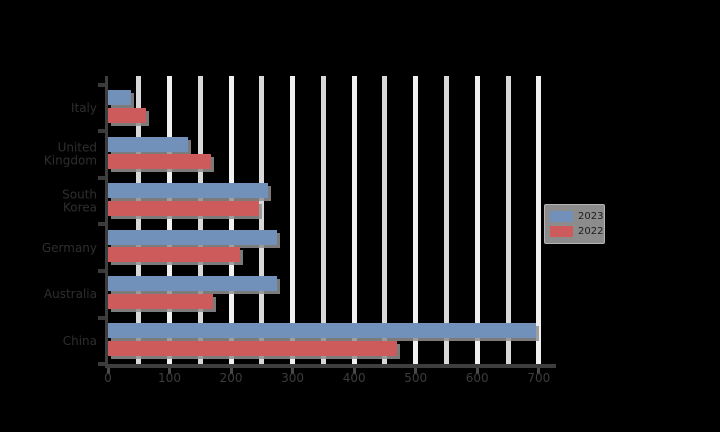 This screenshot has height=432, width=720. What do you see at coordinates (69, 247) in the screenshot?
I see `y-category-label: Germany` at bounding box center [69, 247].